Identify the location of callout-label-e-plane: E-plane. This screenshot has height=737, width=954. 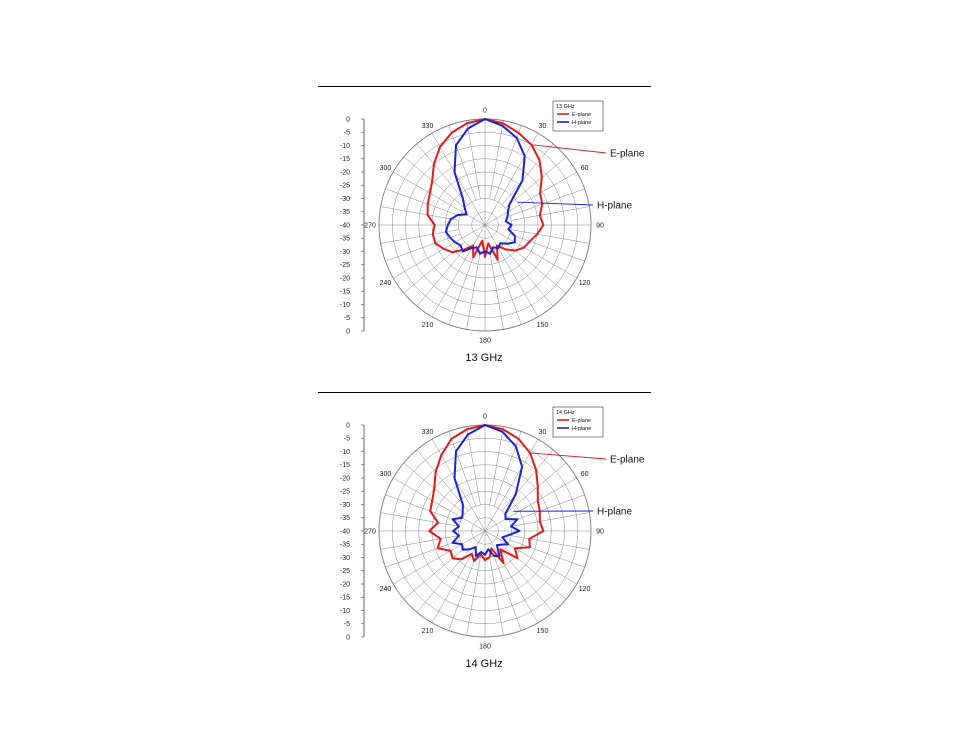
(627, 154).